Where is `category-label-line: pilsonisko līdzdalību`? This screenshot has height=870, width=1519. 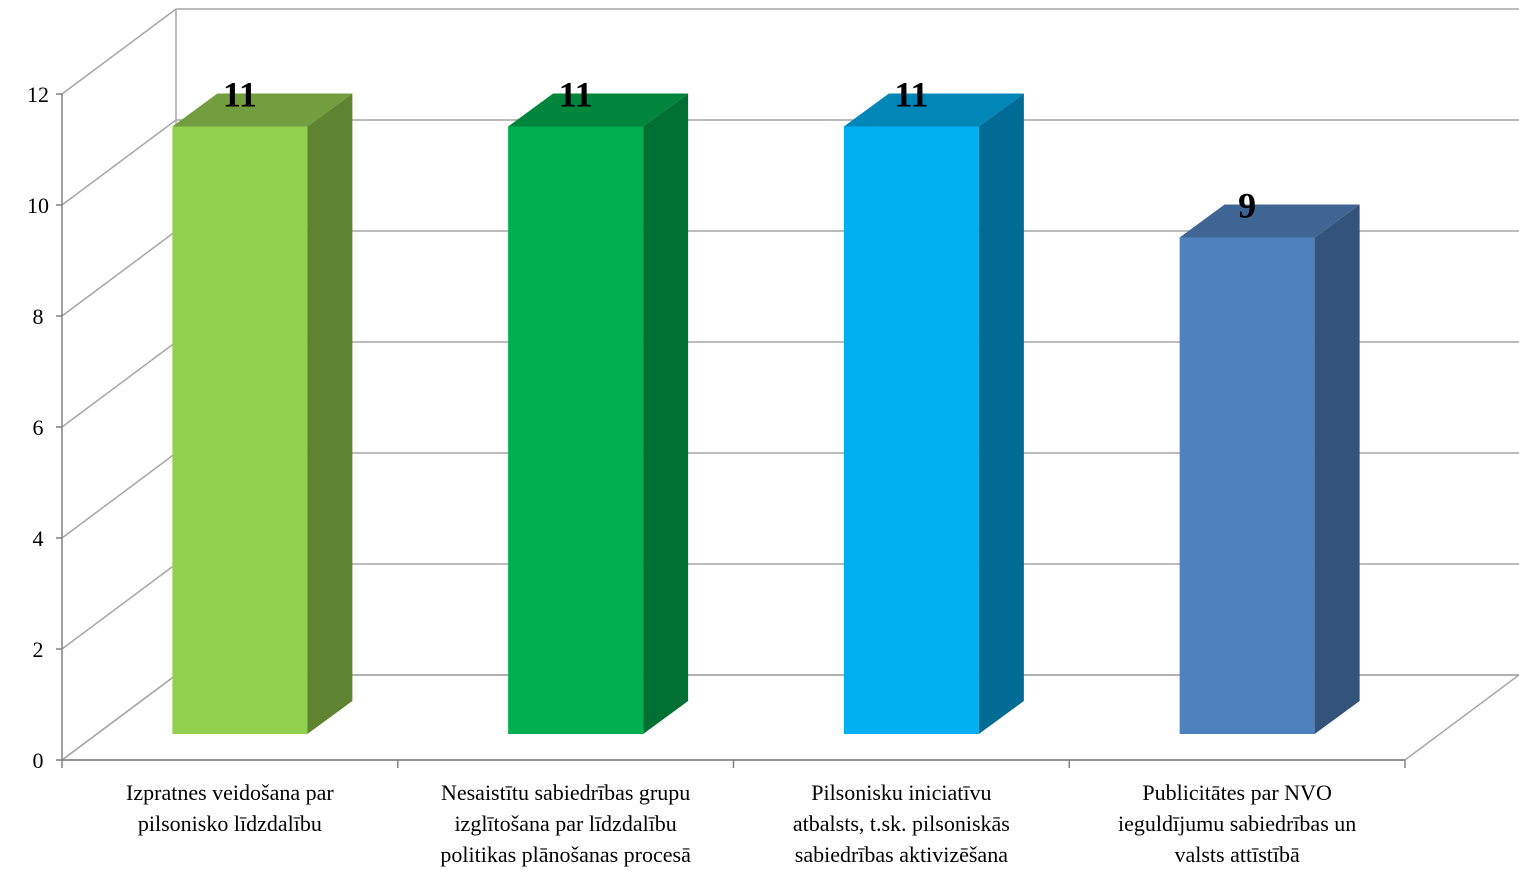
category-label-line: pilsonisko līdzdalību is located at coordinates (229, 823).